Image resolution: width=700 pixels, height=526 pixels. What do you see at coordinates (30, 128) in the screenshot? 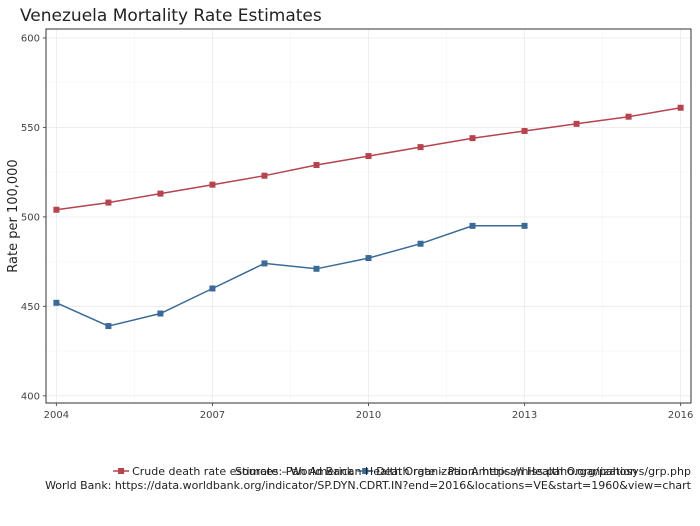
I see `y-tick-label: 550` at bounding box center [30, 128].